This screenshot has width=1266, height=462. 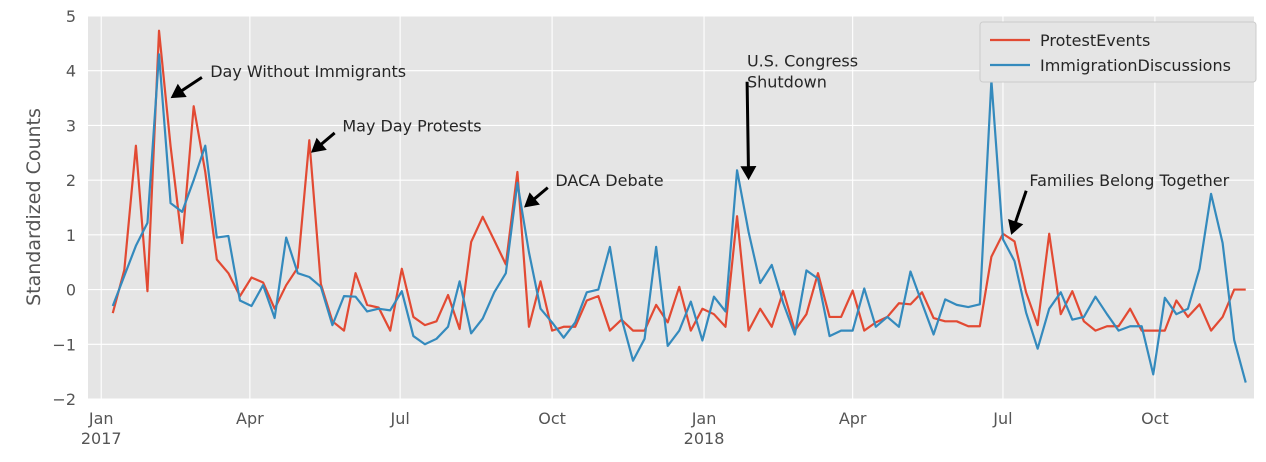 What do you see at coordinates (34, 207) in the screenshot?
I see `y-axis-title: Standardized Counts` at bounding box center [34, 207].